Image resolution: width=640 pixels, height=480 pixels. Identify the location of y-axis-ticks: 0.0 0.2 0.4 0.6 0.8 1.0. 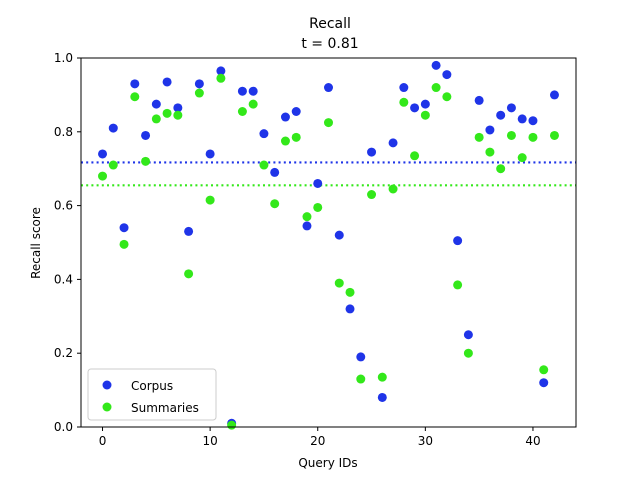
(67, 242).